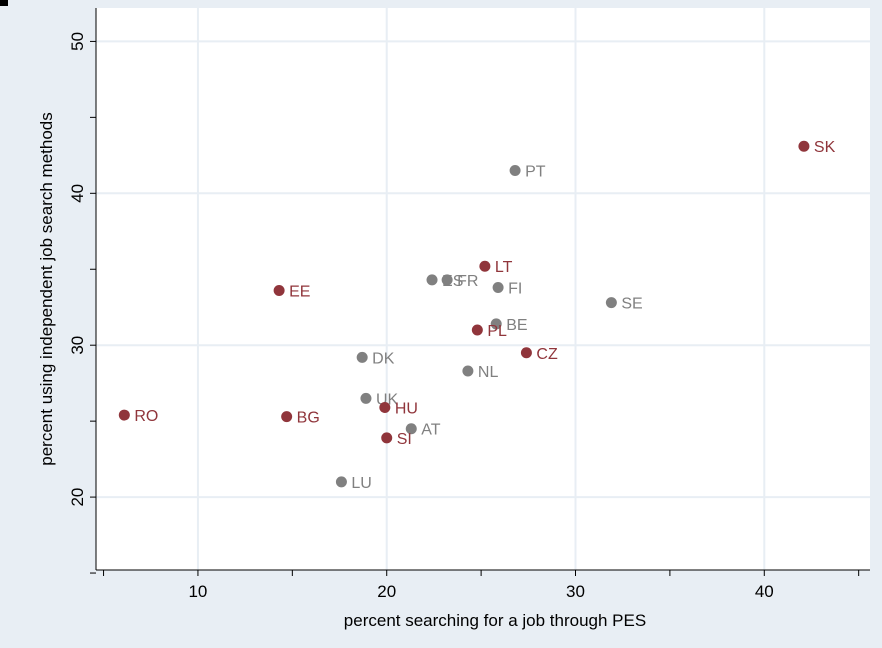 Image resolution: width=882 pixels, height=648 pixels. Describe the element at coordinates (361, 483) in the screenshot. I see `data-label-lu: LU` at that location.